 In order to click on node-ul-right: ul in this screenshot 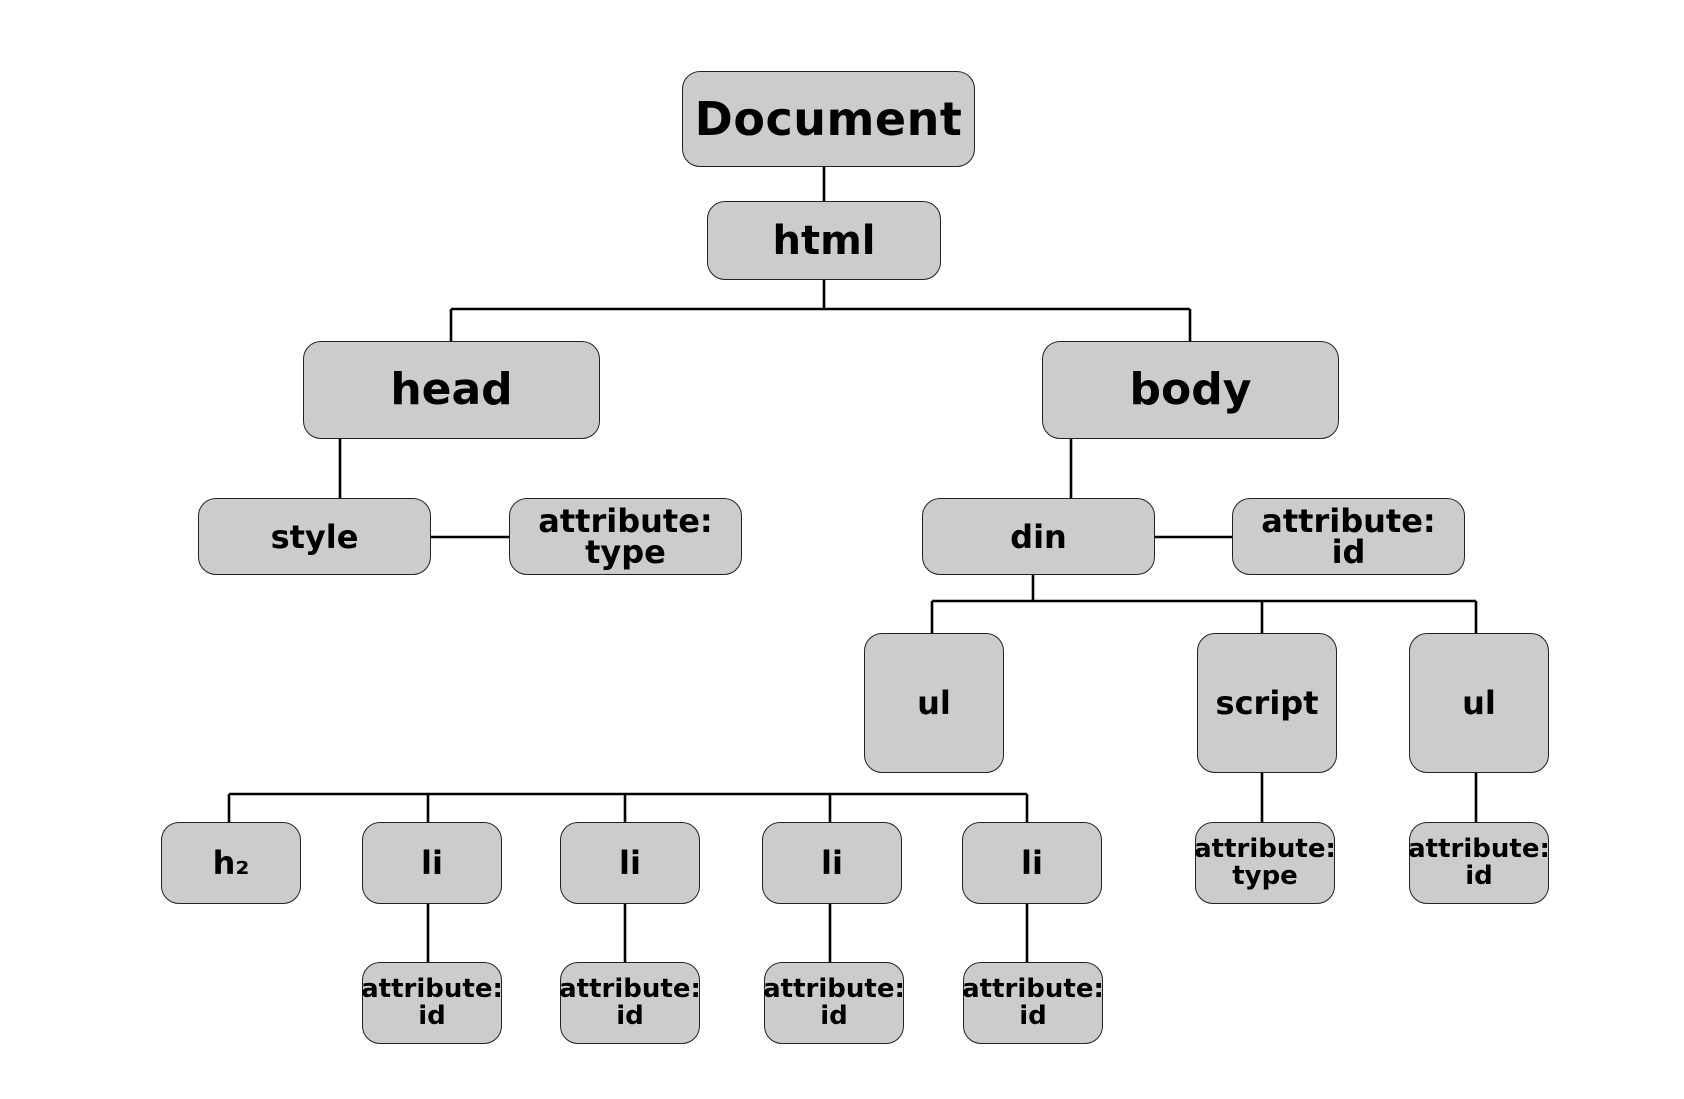, I will do `click(1479, 703)`.